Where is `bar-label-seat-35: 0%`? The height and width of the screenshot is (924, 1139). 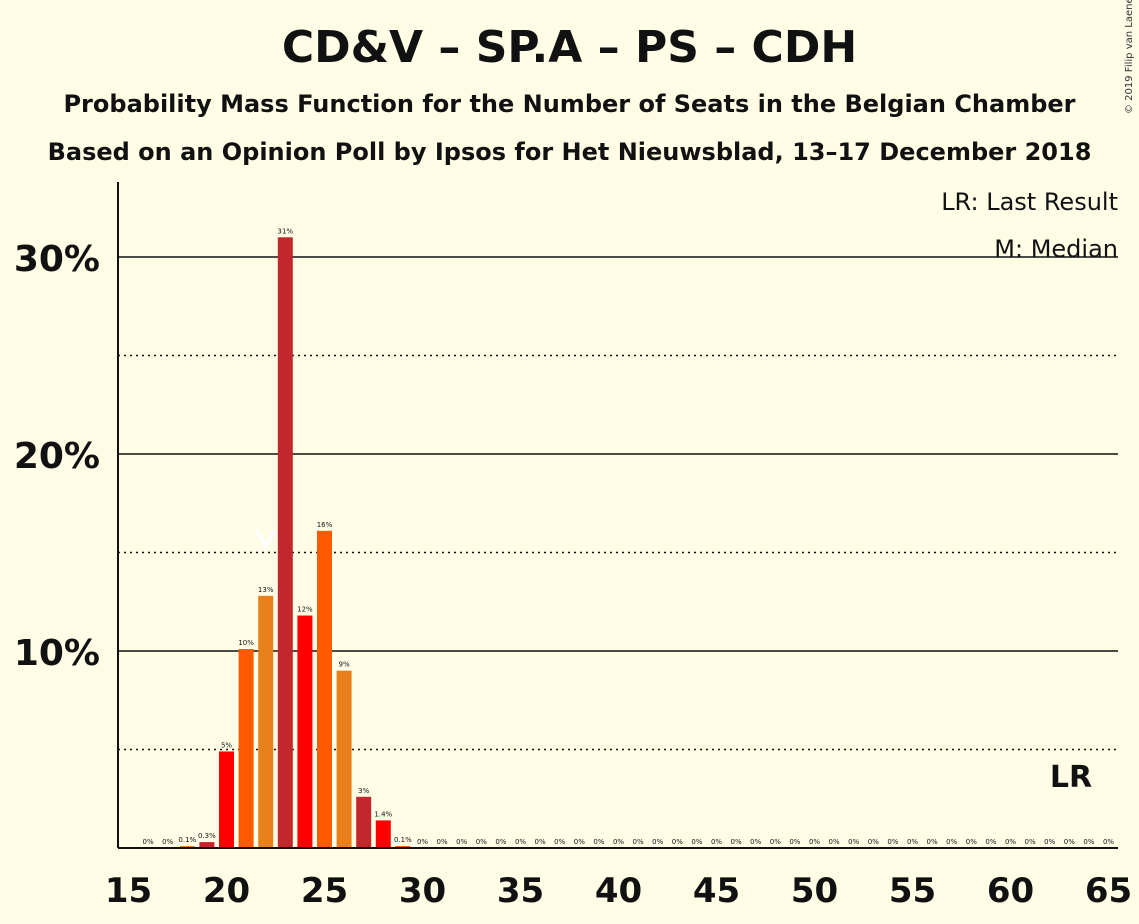
bar-label-seat-35: 0% is located at coordinates (520, 842).